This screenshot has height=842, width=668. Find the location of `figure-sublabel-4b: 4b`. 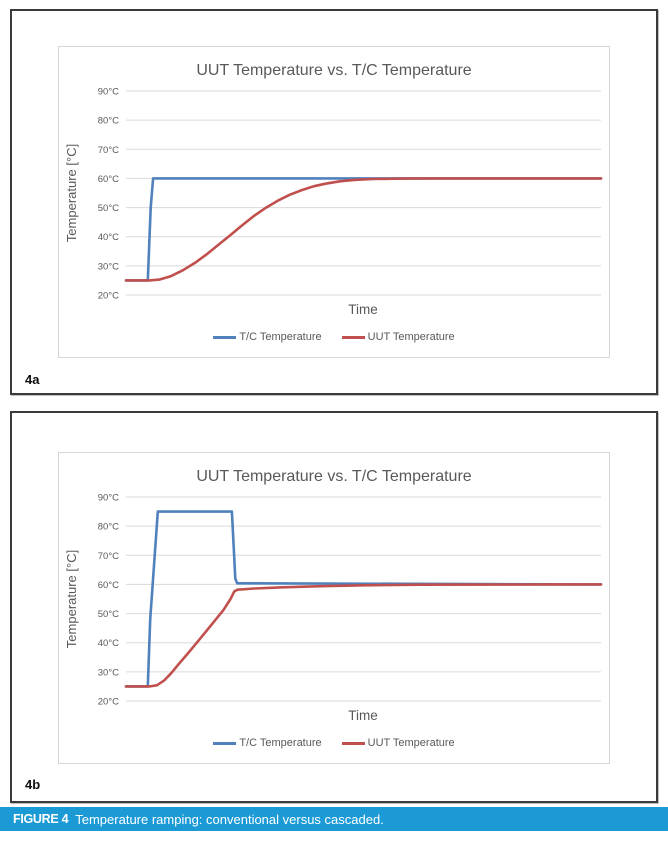

figure-sublabel-4b: 4b is located at coordinates (33, 784).